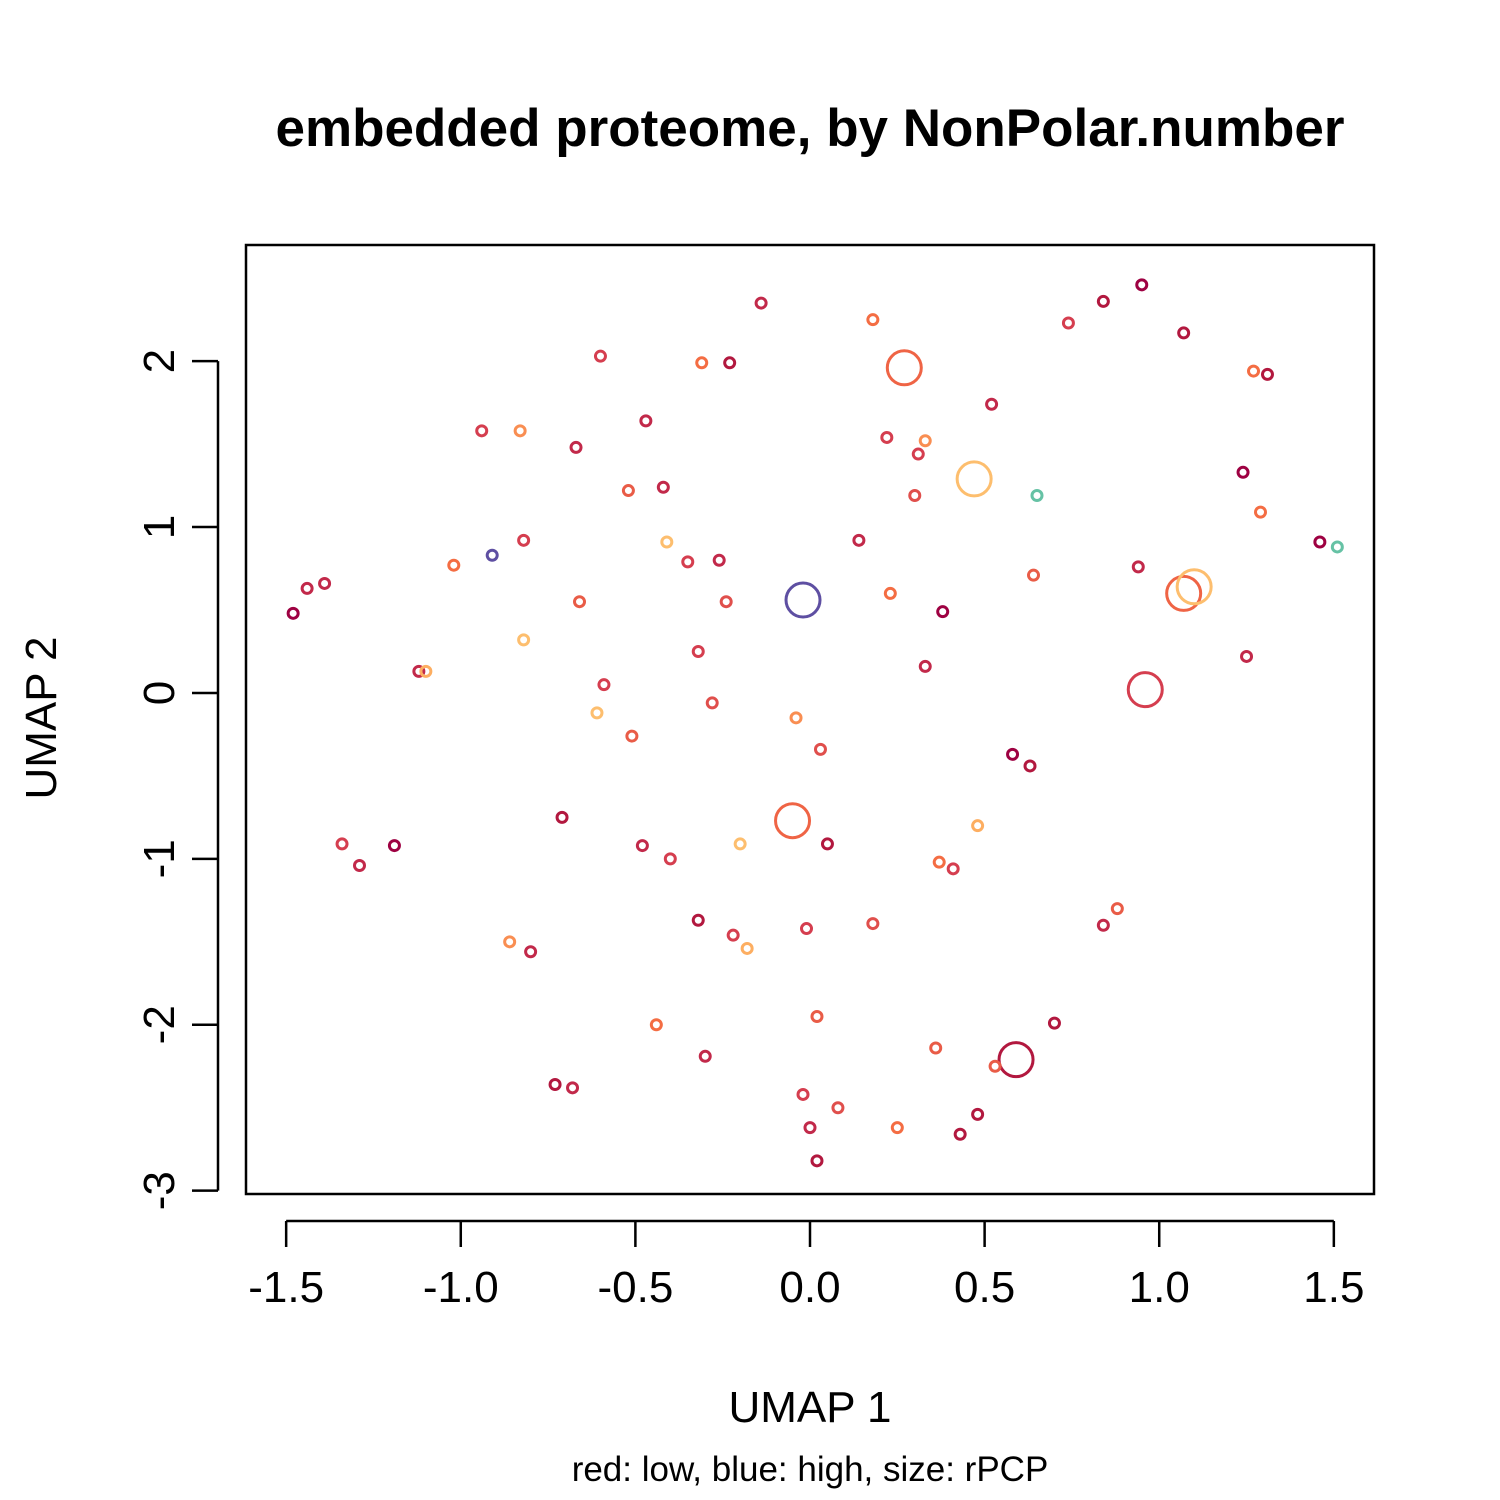 The image size is (1500, 1500). What do you see at coordinates (177, 779) in the screenshot?
I see `y-axis: -3 -2 -1 0 1 2` at bounding box center [177, 779].